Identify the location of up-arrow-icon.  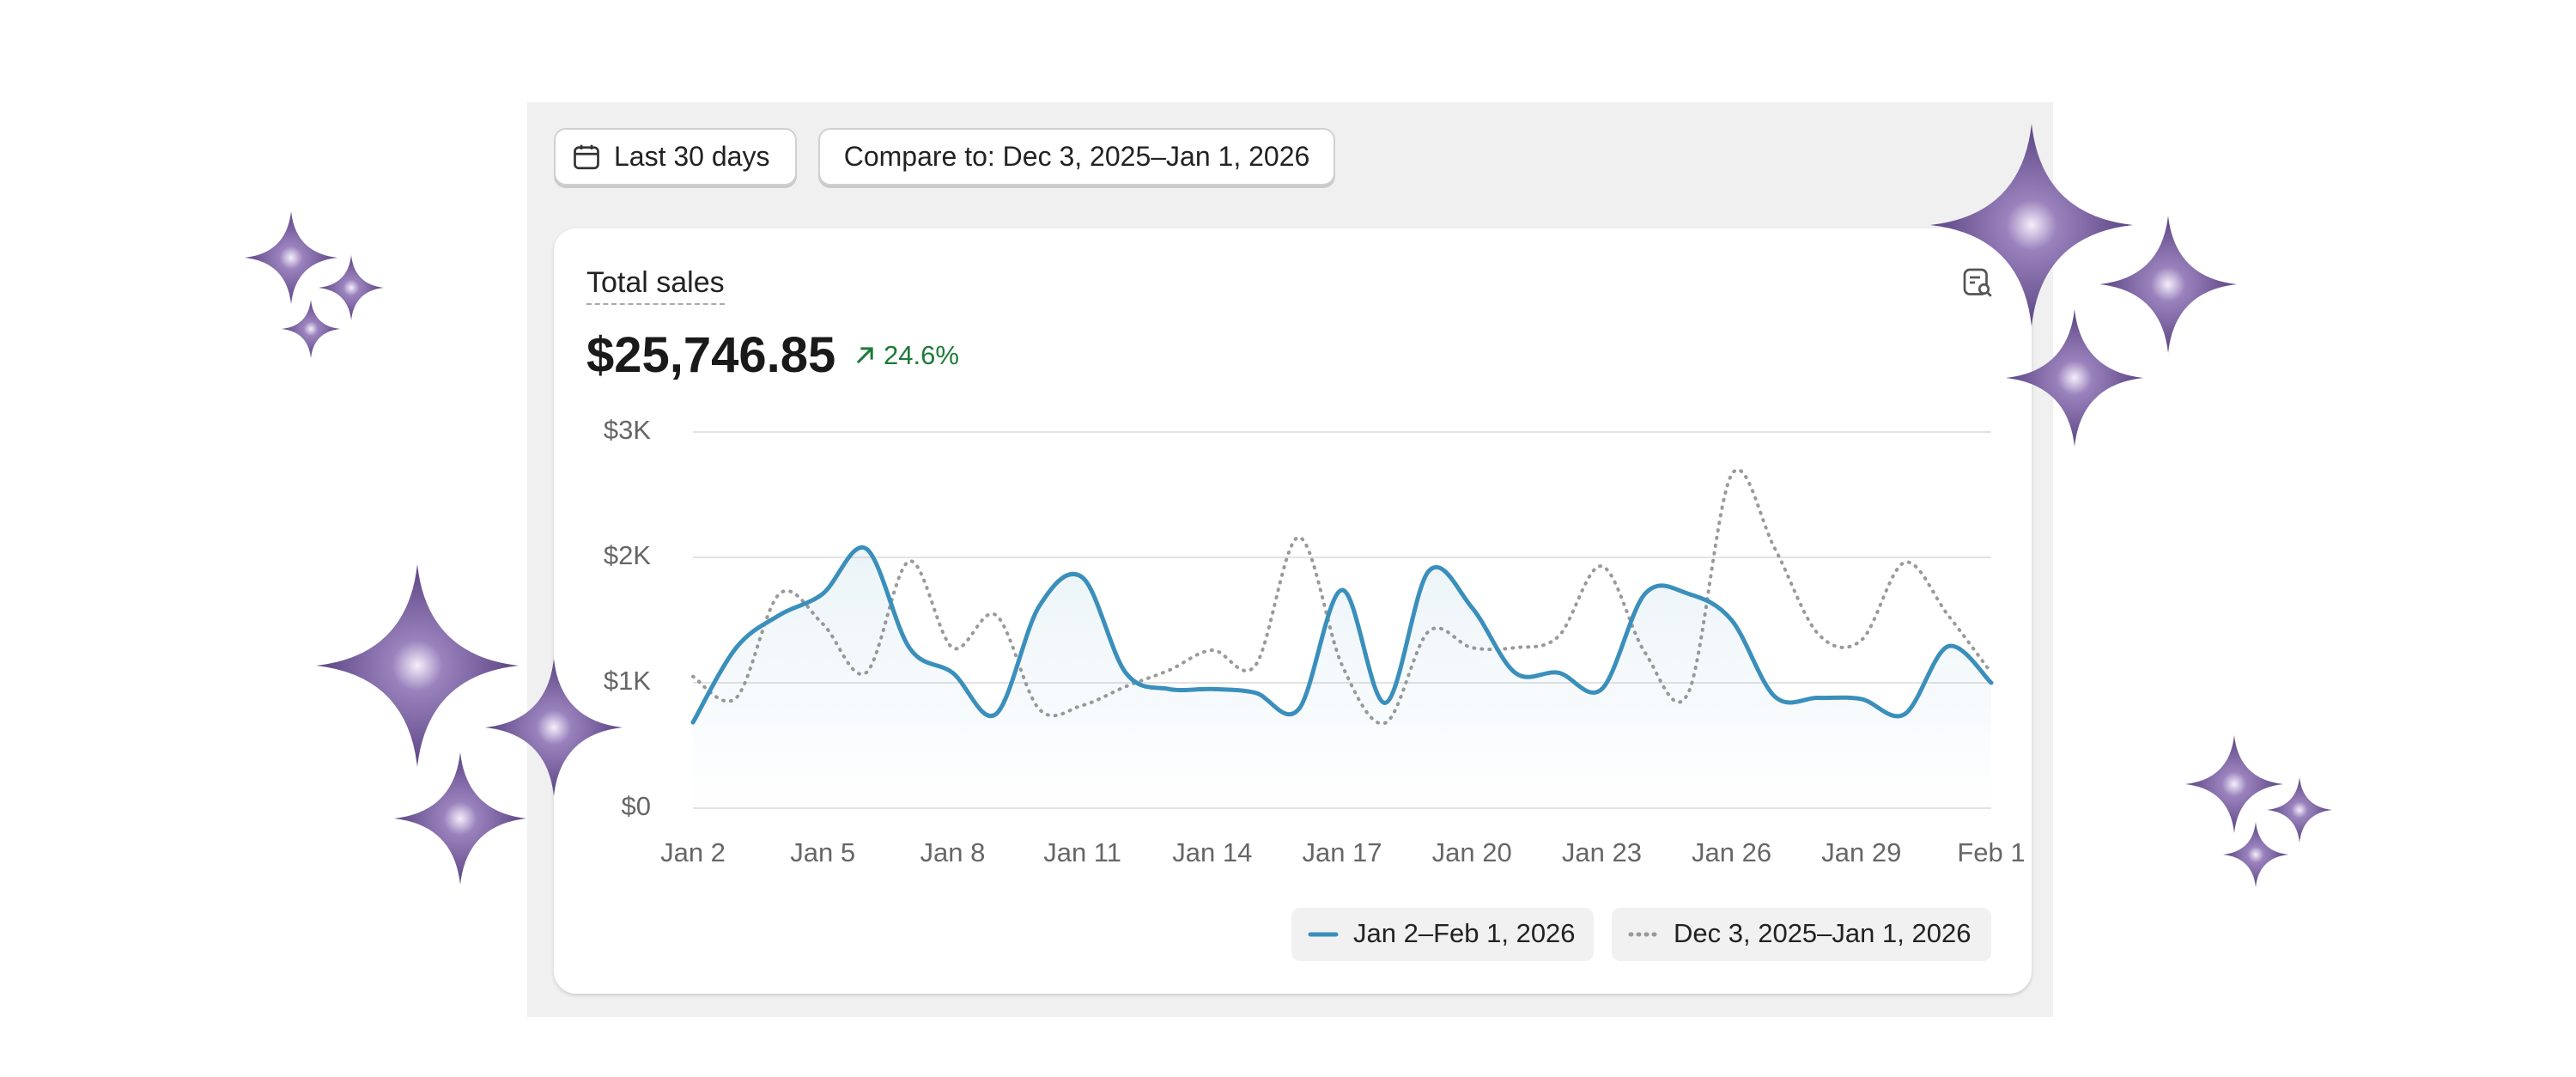
(865, 355).